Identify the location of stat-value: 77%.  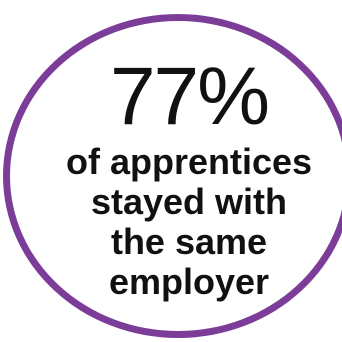
(189, 96).